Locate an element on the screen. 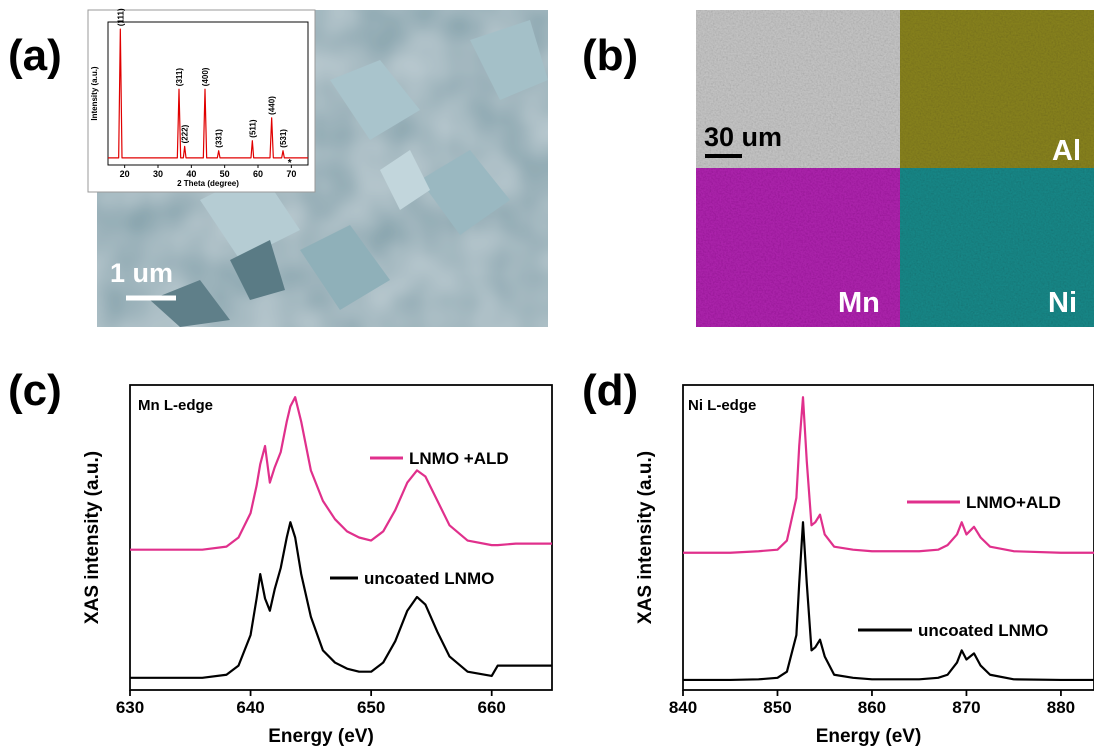 This screenshot has height=753, width=1094. x-tick-label: 650 is located at coordinates (371, 707).